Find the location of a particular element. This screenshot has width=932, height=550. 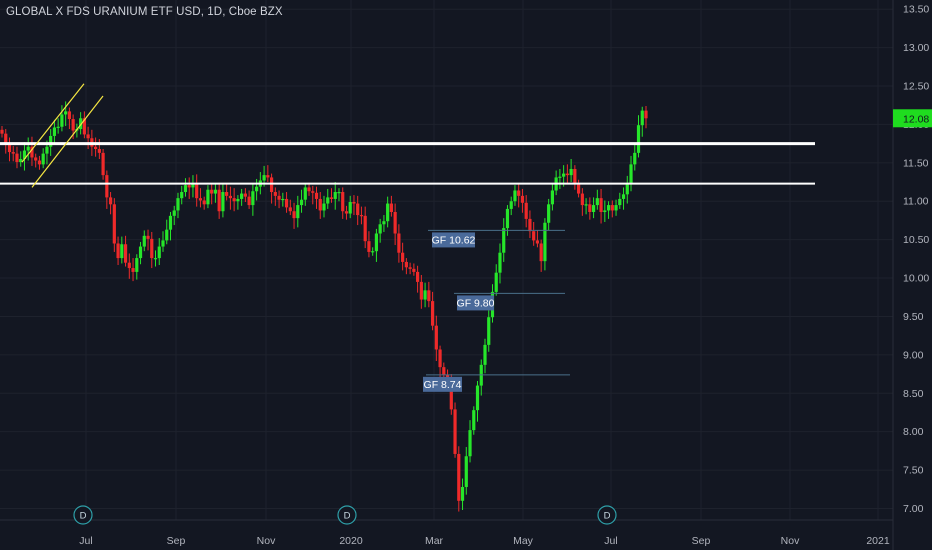

x-tick-label: Sep is located at coordinates (176, 541).